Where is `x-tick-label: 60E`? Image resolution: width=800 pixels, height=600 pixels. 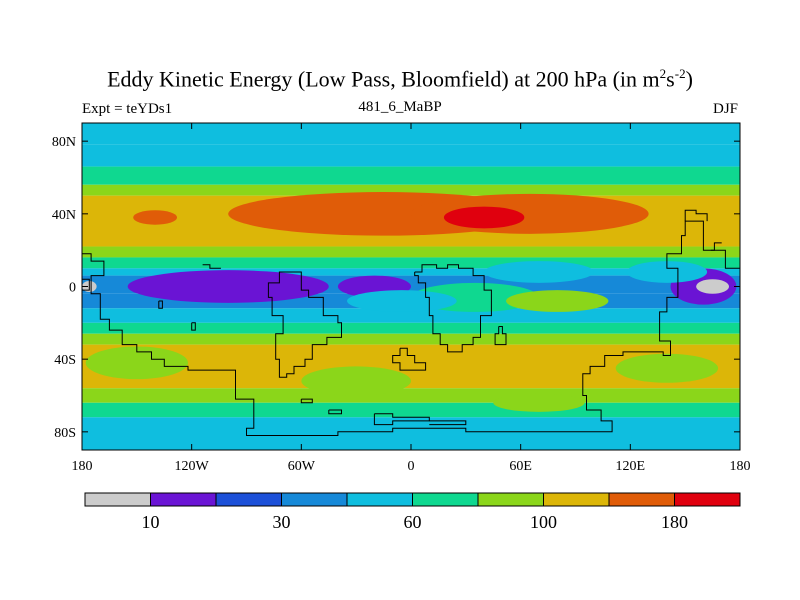
x-tick-label: 60E is located at coordinates (520, 466).